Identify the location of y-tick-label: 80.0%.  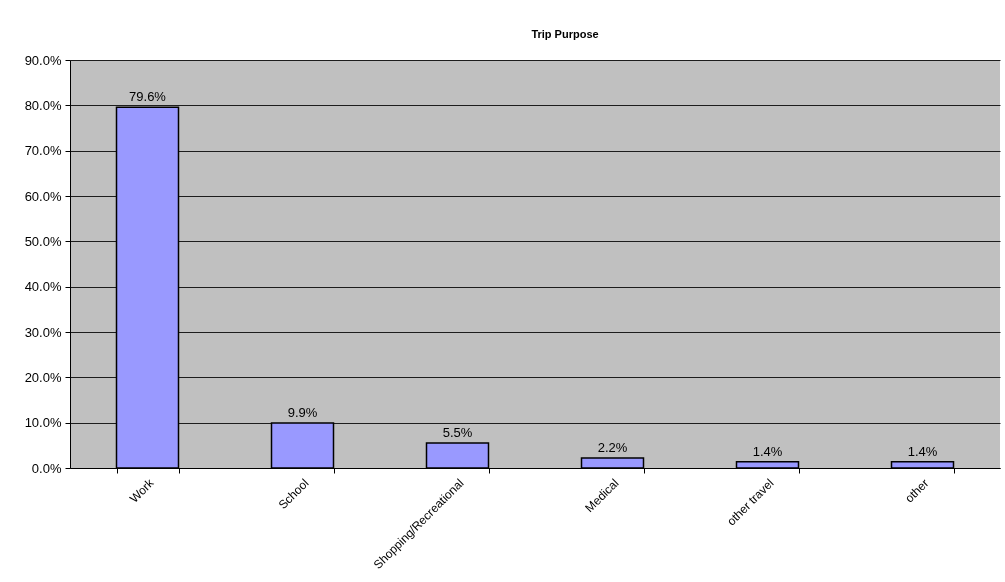
(43, 105).